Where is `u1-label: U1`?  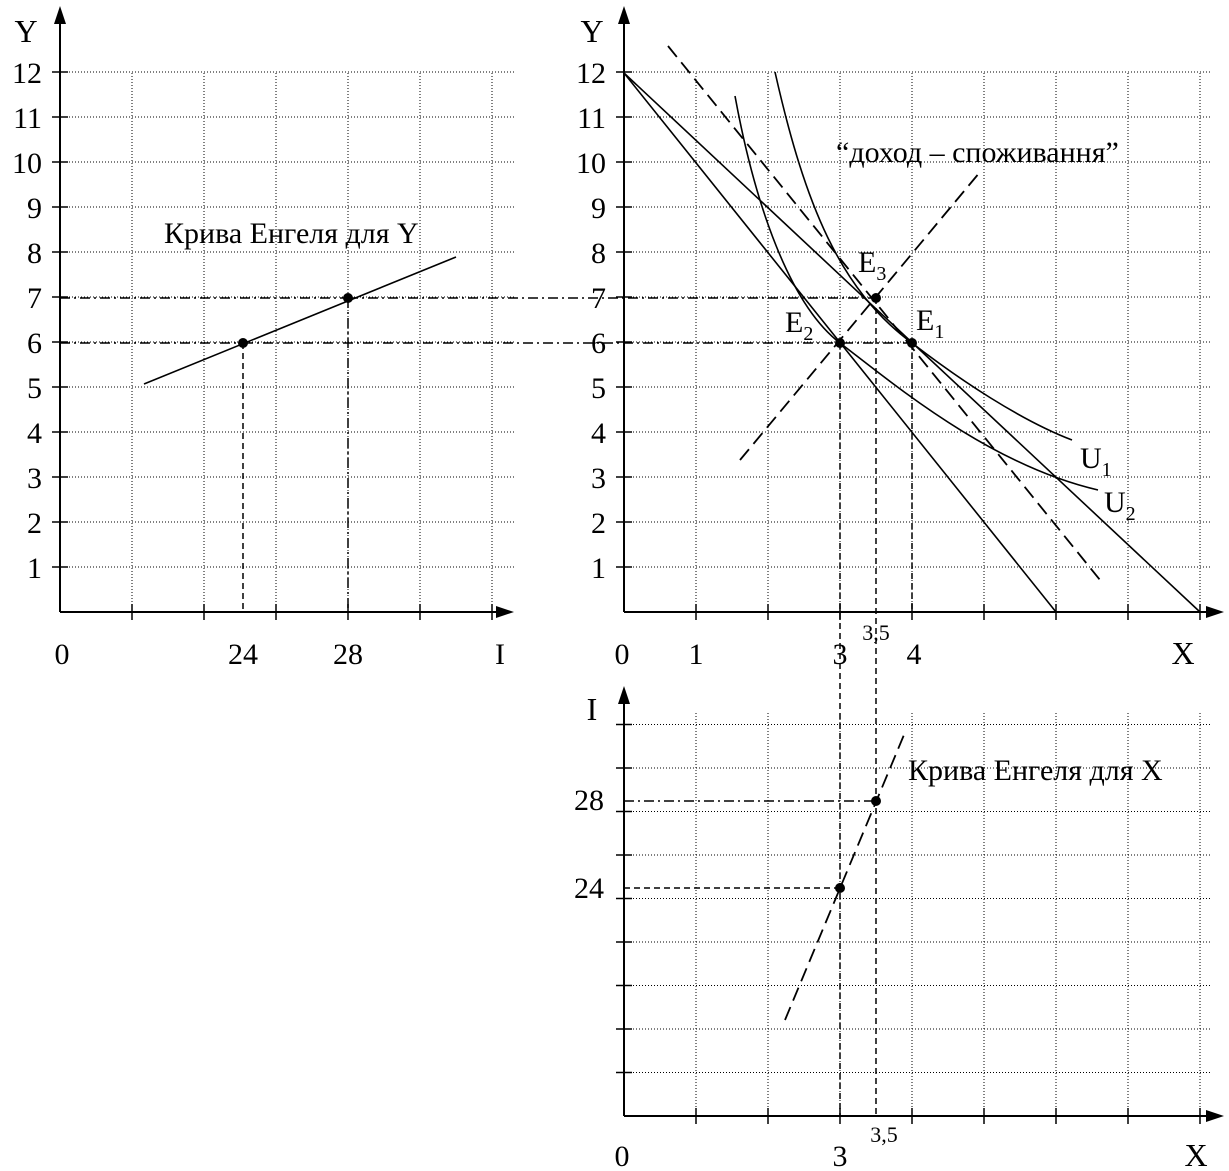 u1-label: U1 is located at coordinates (1096, 461).